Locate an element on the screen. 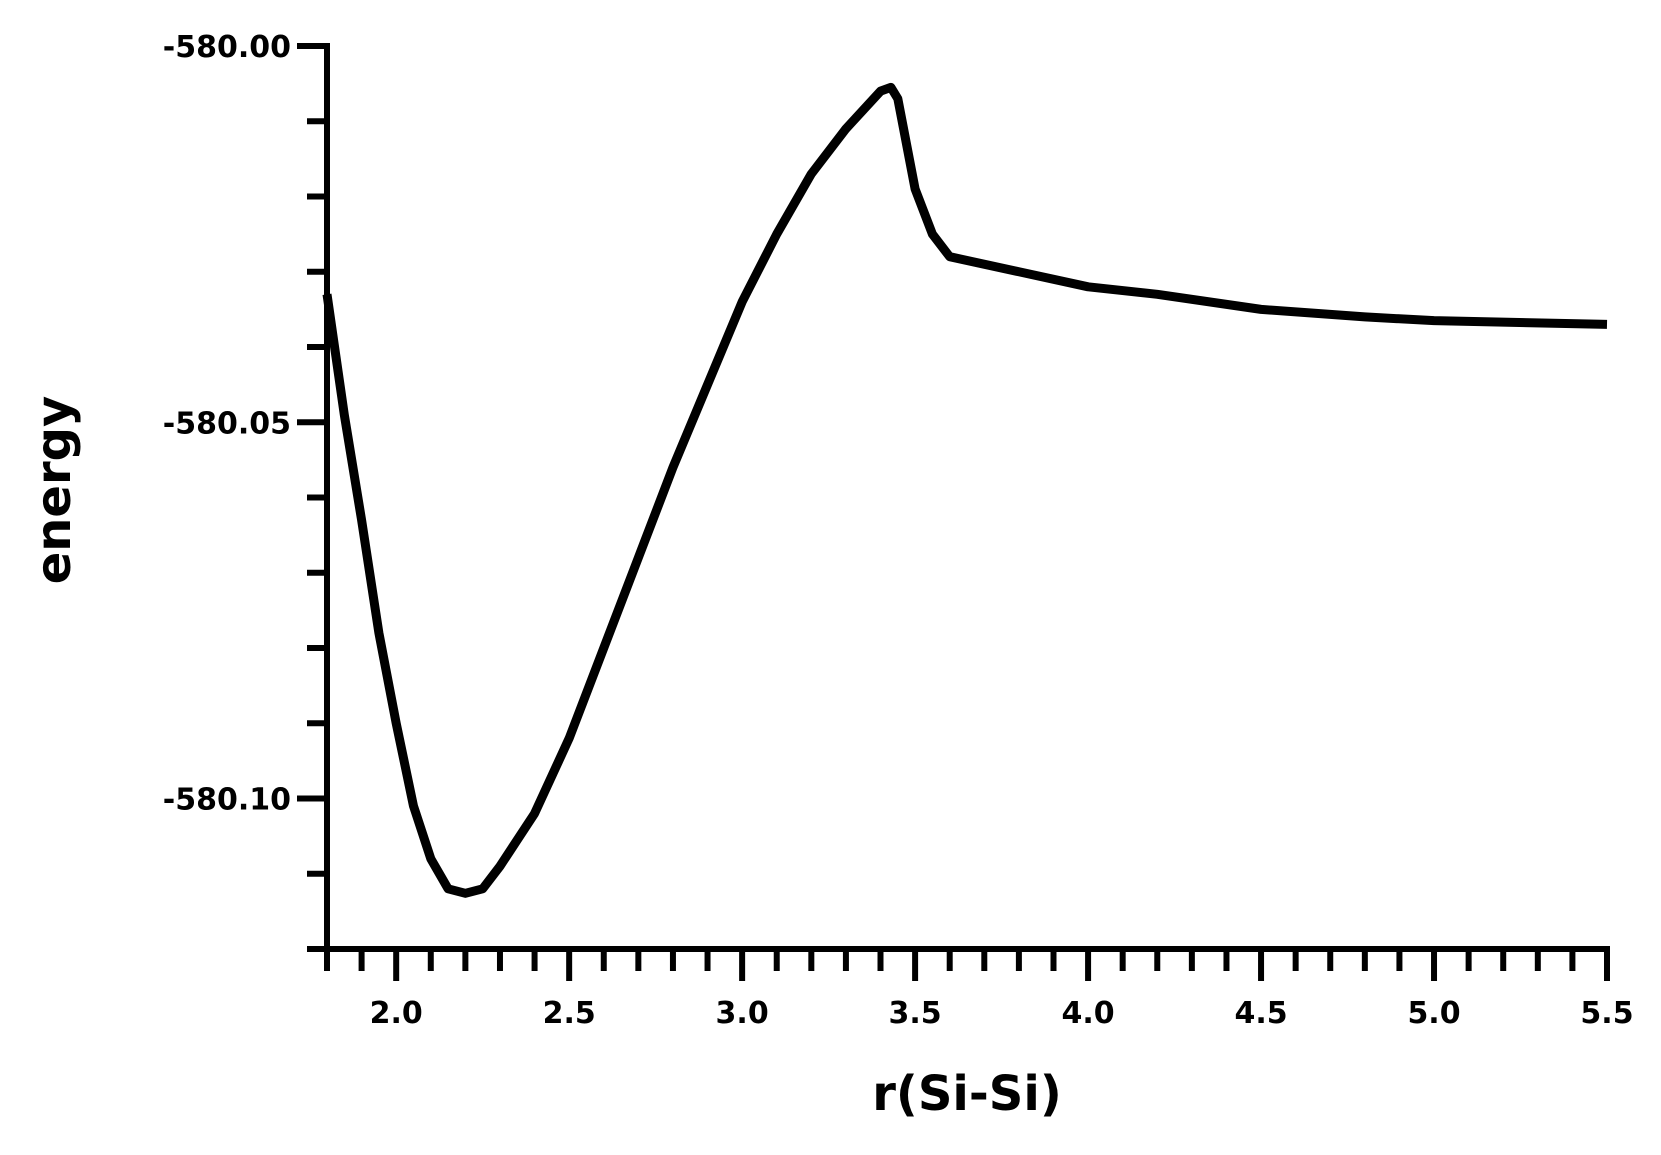  x-tick-label: 3.5 is located at coordinates (915, 1013).